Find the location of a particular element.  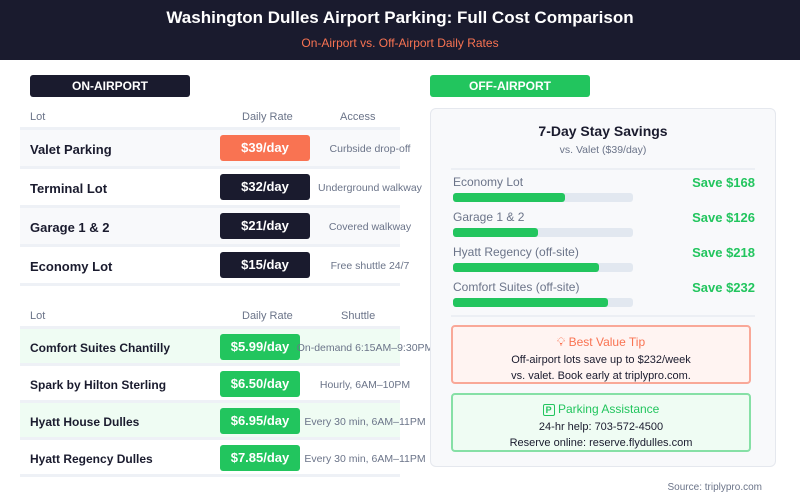

savings-item: Hyatt Regency (off-site) Save $218 is located at coordinates (604, 262).